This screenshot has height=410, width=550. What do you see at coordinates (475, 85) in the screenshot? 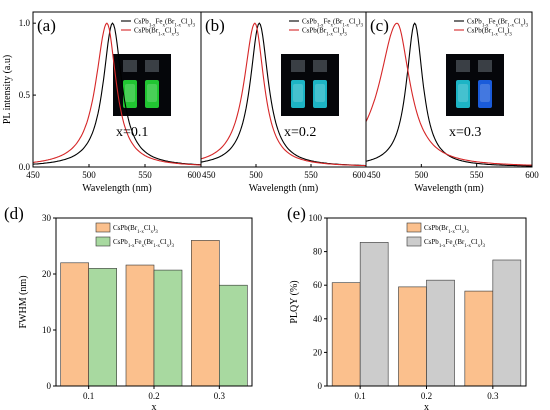
I see `vial-photo-c` at bounding box center [475, 85].